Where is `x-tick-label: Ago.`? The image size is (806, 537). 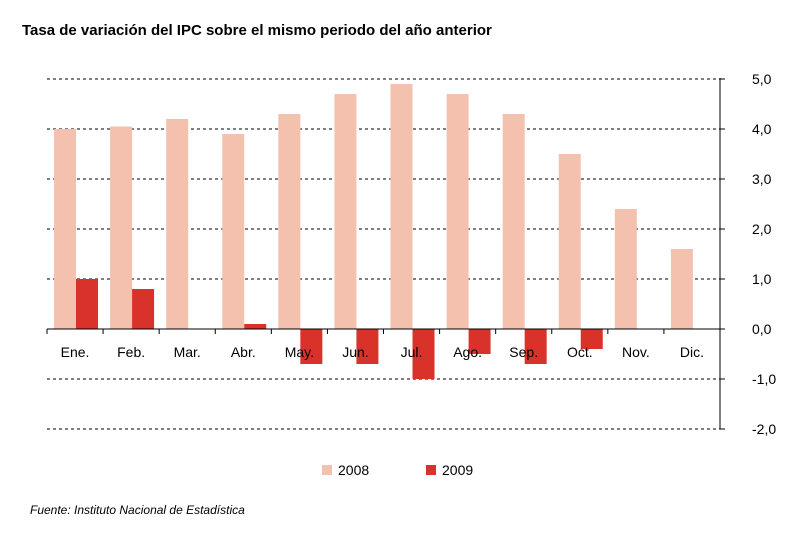 x-tick-label: Ago. is located at coordinates (467, 352).